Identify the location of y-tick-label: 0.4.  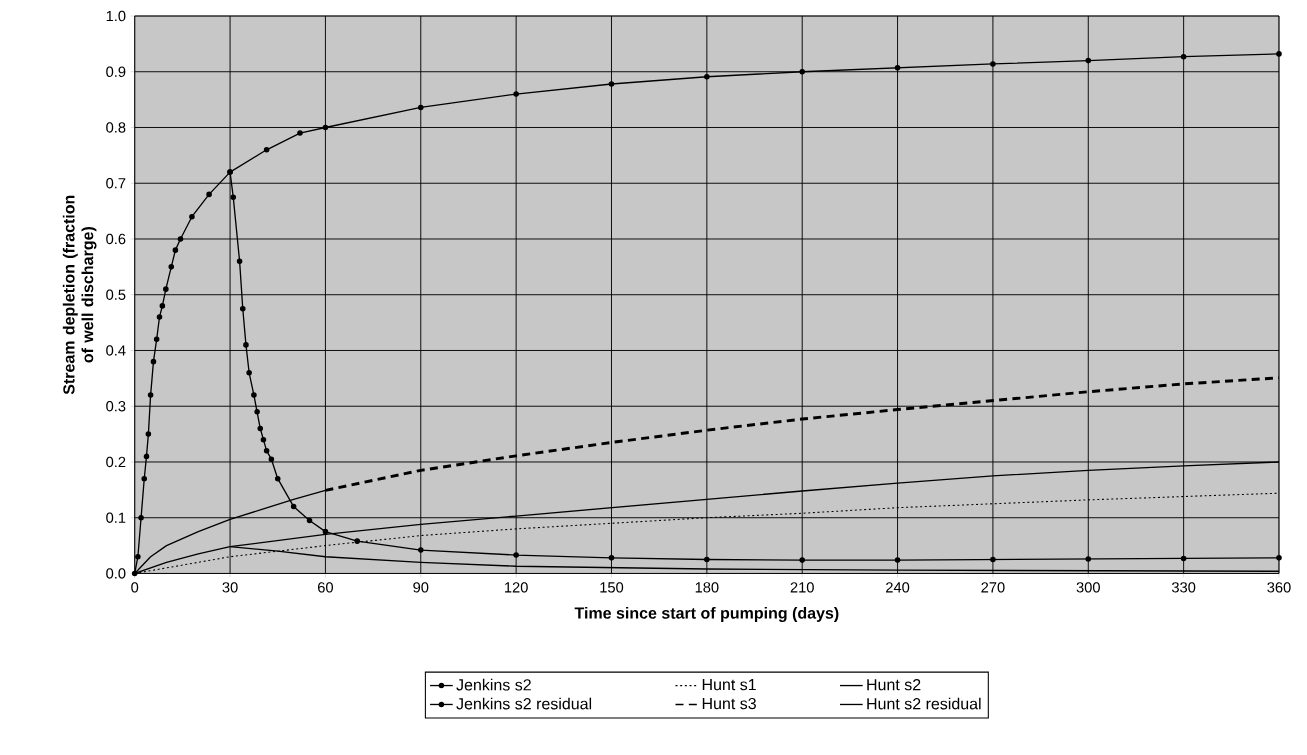
(116, 350).